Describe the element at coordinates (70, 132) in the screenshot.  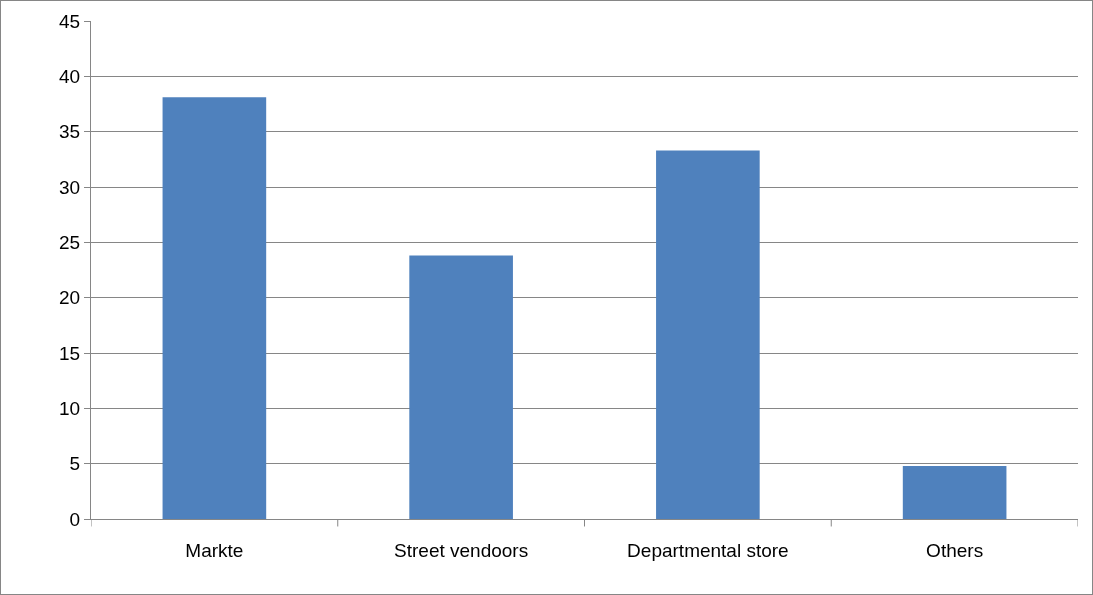
I see `y-tick-label: 35` at that location.